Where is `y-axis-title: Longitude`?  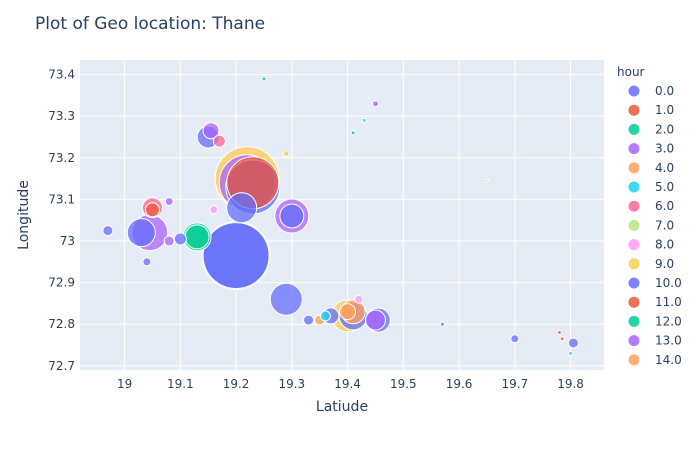
y-axis-title: Longitude is located at coordinates (24, 215).